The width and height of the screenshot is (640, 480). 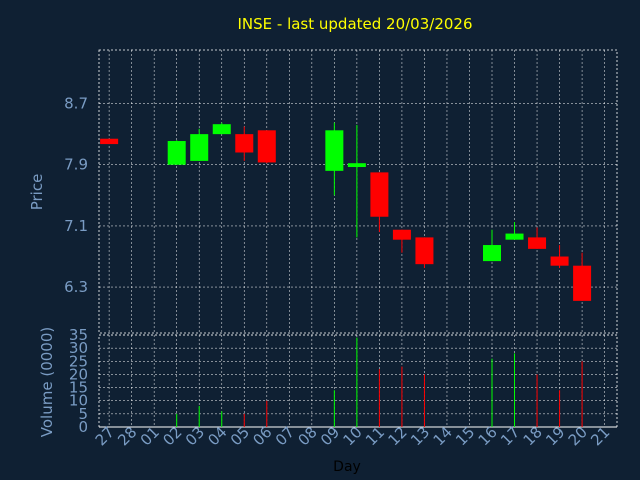 I want to click on volume-tick-label: 0, so click(x=83, y=427).